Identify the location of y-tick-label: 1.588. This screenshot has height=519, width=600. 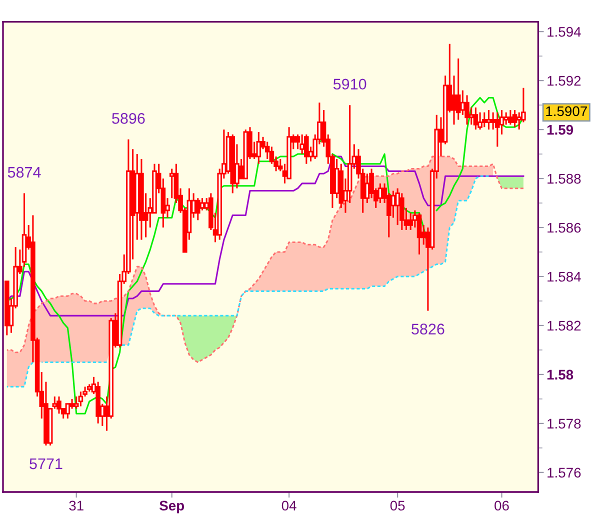
(564, 179).